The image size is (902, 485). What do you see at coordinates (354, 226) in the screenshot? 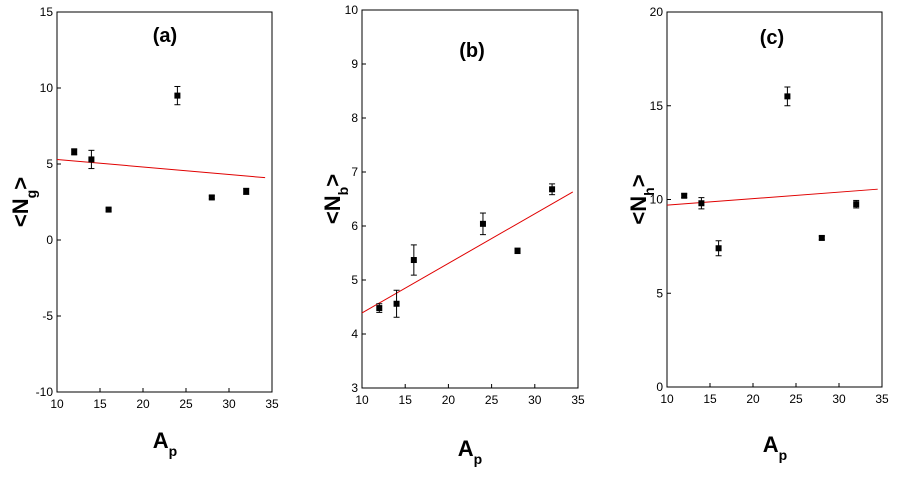
I see `y-tick-label: 6` at bounding box center [354, 226].